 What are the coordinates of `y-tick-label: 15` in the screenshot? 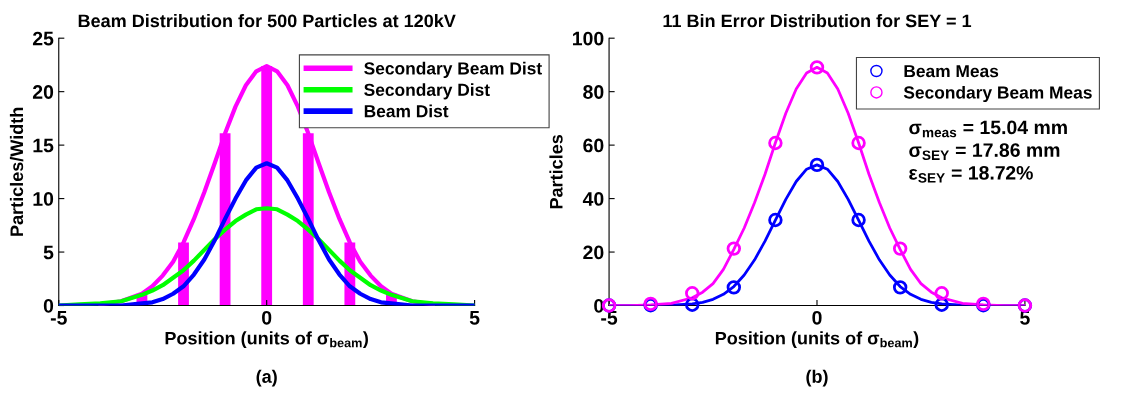 It's located at (43, 145).